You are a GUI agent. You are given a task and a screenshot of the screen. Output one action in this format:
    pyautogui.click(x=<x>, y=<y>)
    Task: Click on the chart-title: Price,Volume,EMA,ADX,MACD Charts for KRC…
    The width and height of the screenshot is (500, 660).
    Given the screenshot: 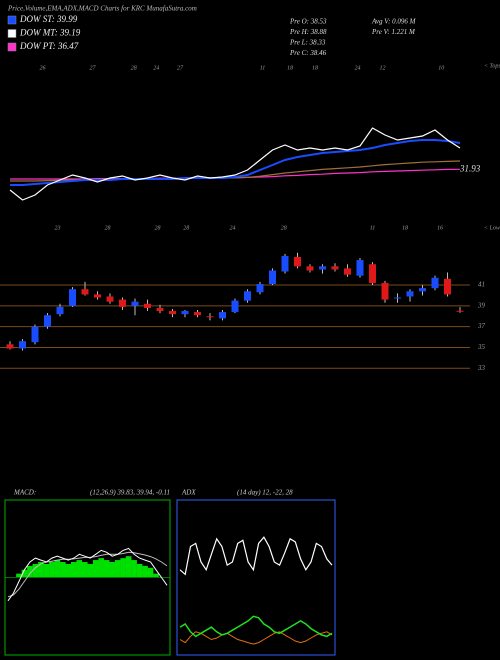 What is the action you would take?
    pyautogui.click(x=102, y=9)
    